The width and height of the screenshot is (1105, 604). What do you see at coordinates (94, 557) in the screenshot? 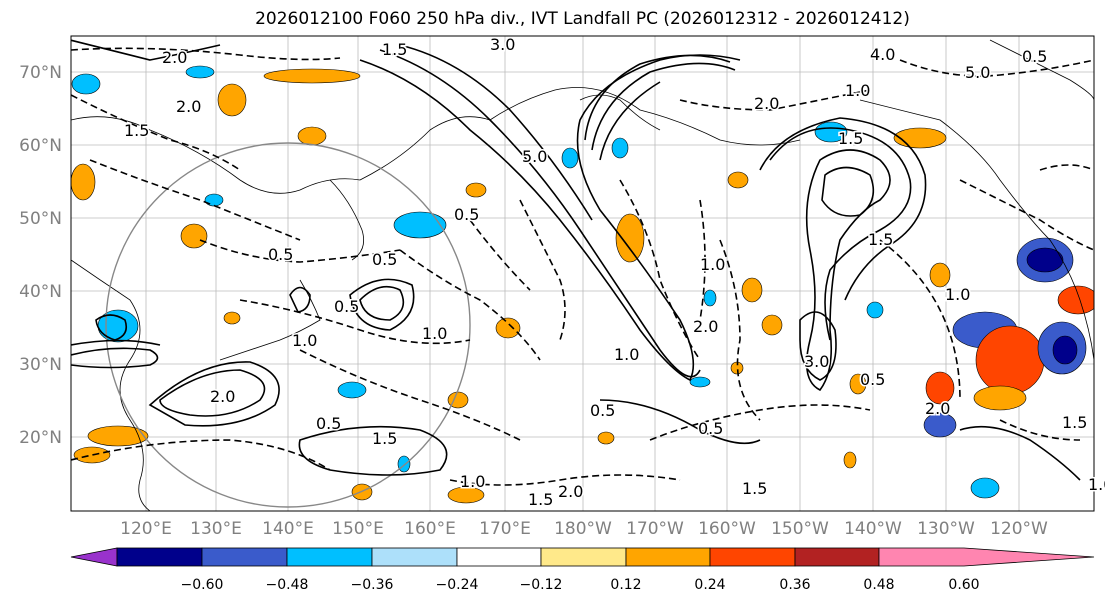
I see `colorbar-left-extend` at bounding box center [94, 557].